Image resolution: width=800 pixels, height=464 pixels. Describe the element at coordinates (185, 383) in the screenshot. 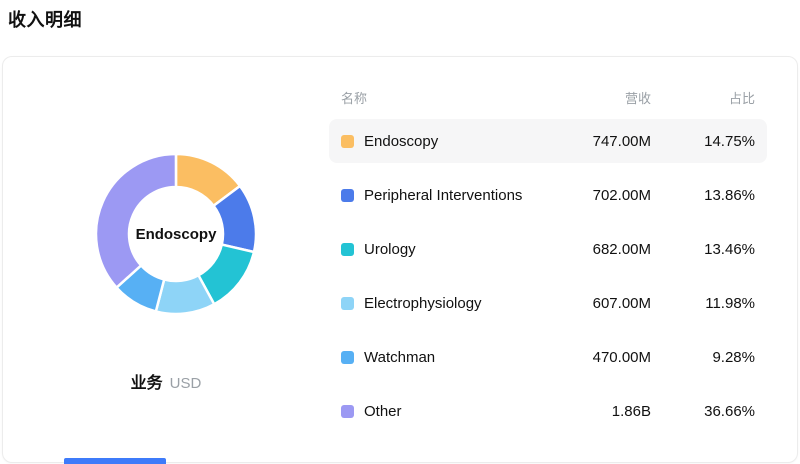

I see `currency-label: USD` at that location.